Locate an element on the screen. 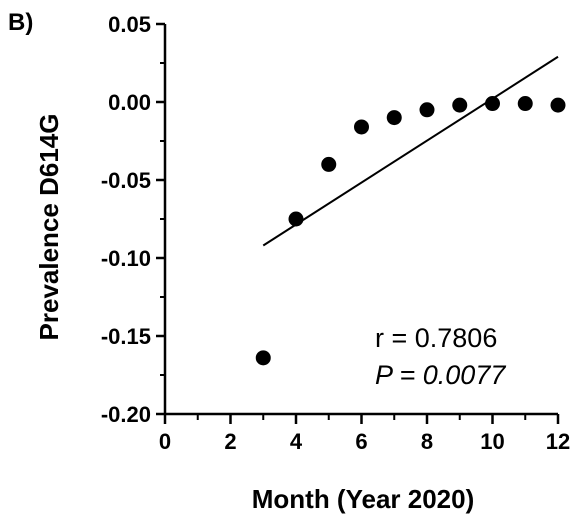 This screenshot has width=578, height=516. y-tick-label: -0.20 is located at coordinates (126, 414).